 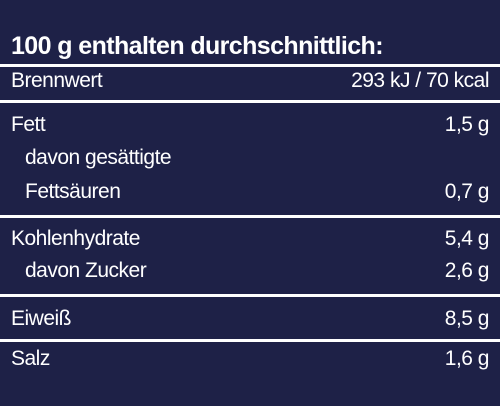 What do you see at coordinates (28, 124) in the screenshot?
I see `label-fett: Fett` at bounding box center [28, 124].